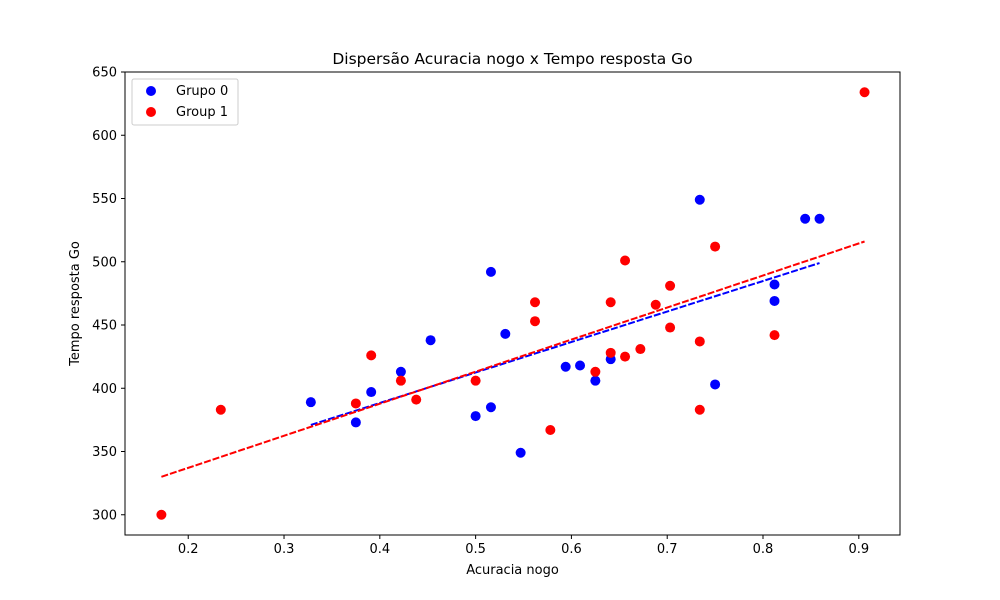 Image resolution: width=1000 pixels, height=600 pixels. What do you see at coordinates (284, 549) in the screenshot?
I see `x-tick-label: 0.3` at bounding box center [284, 549].